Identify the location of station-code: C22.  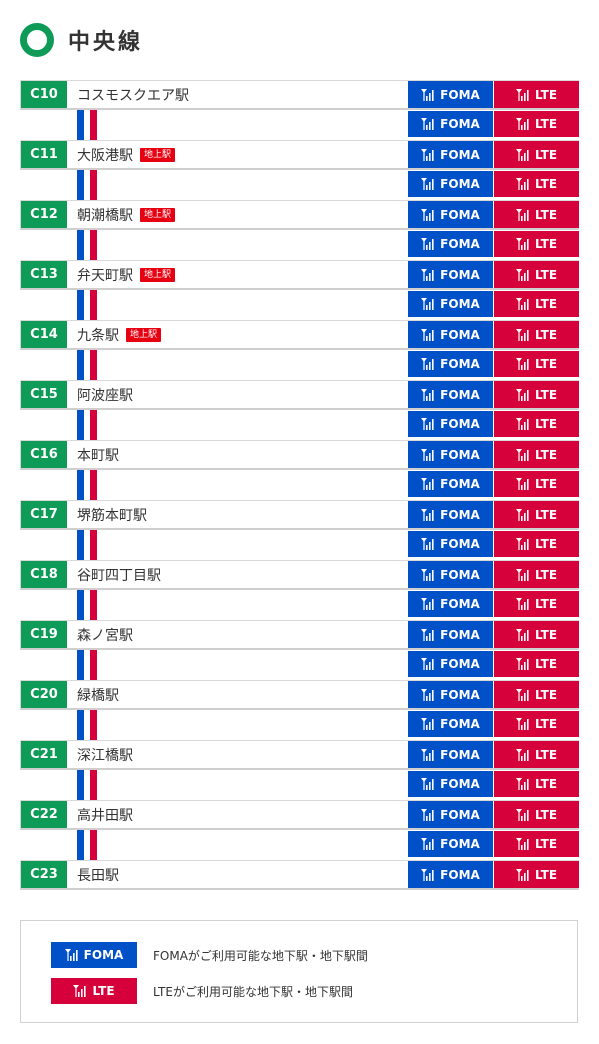
(44, 814).